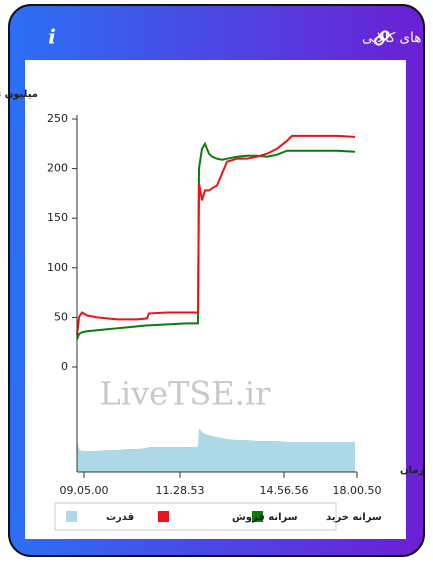 This screenshot has height=578, width=433. I want to click on legend, so click(195, 516).